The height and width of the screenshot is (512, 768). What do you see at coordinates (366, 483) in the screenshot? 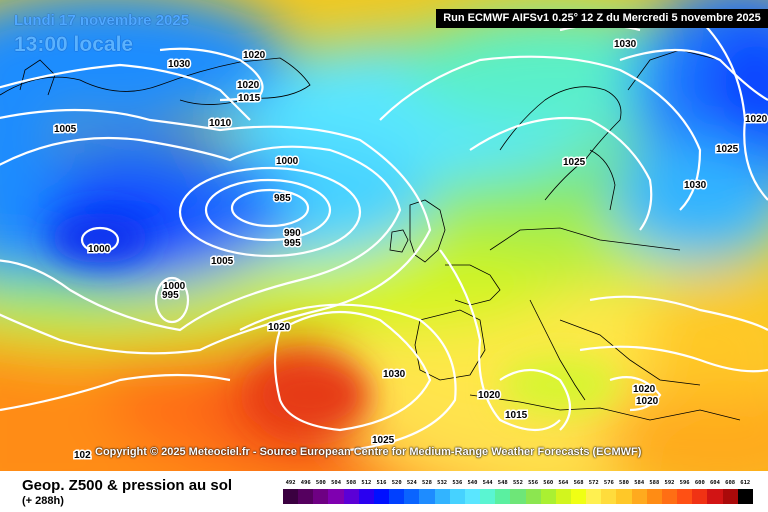
I see `legend-tick-label: 512` at bounding box center [366, 483].